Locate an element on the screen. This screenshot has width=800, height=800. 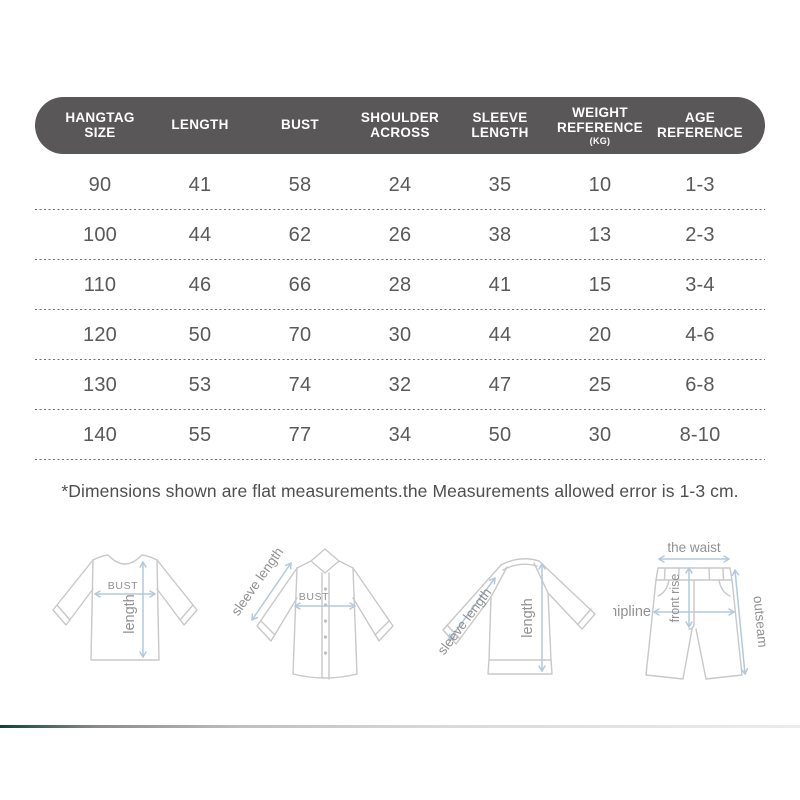
raglan-length-arrow is located at coordinates (542, 617).